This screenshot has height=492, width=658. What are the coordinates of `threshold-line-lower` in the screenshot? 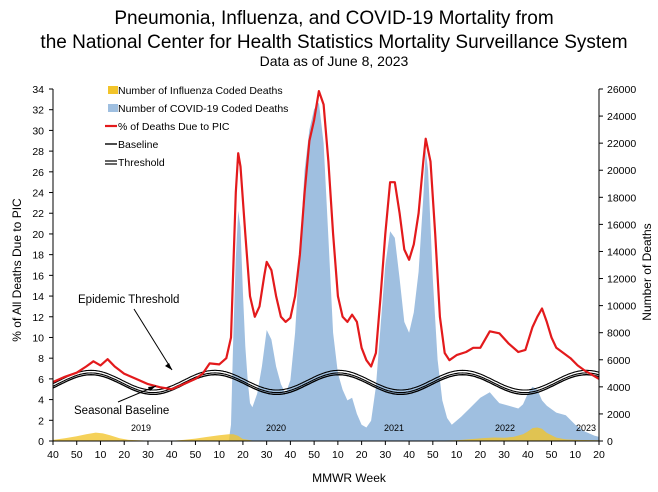 It's located at (326, 383).